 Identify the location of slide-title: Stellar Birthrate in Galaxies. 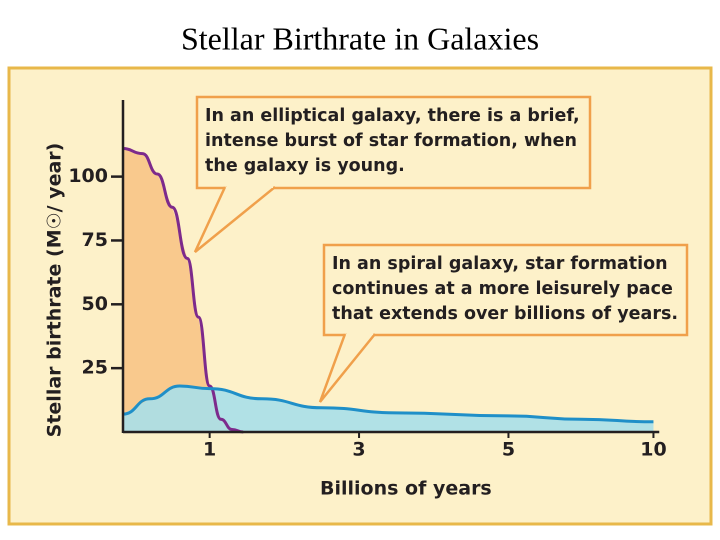
(360, 38).